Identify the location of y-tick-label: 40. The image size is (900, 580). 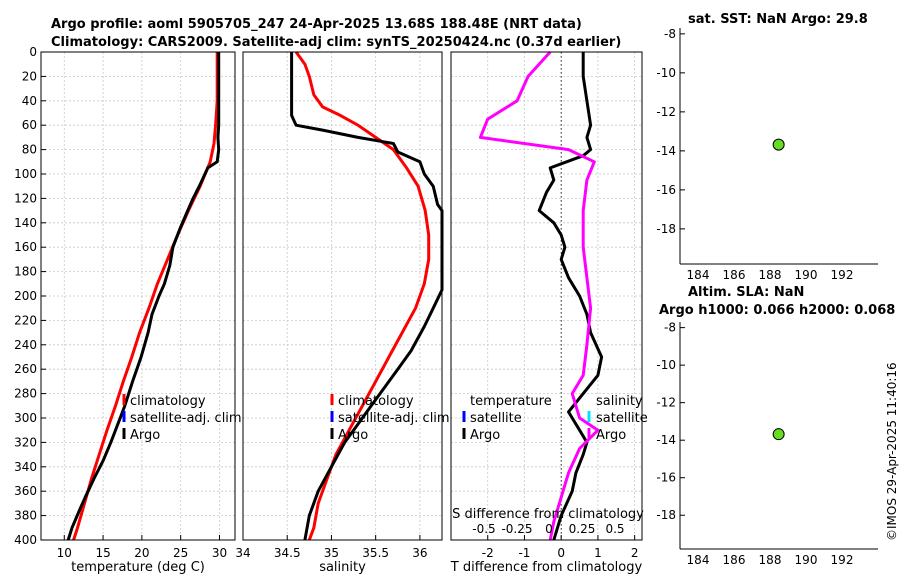
(29, 101).